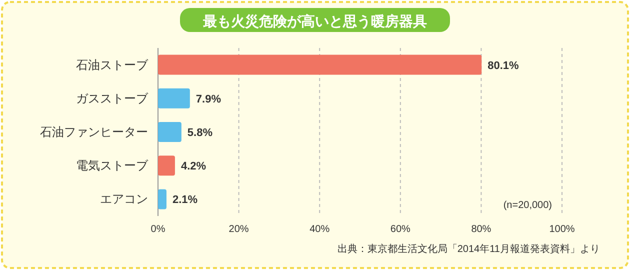 This screenshot has height=270, width=630. Describe the element at coordinates (112, 165) in the screenshot. I see `y-tick-label: 電気ストーブ` at that location.